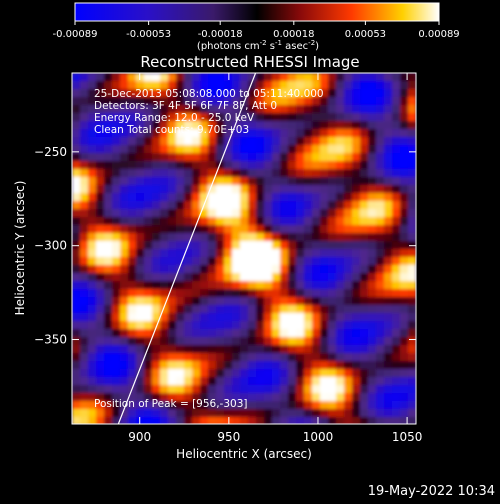 Image resolution: width=500 pixels, height=504 pixels. What do you see at coordinates (20, 248) in the screenshot?
I see `y-axis-label: Heliocentric Y (arcsec)` at bounding box center [20, 248].